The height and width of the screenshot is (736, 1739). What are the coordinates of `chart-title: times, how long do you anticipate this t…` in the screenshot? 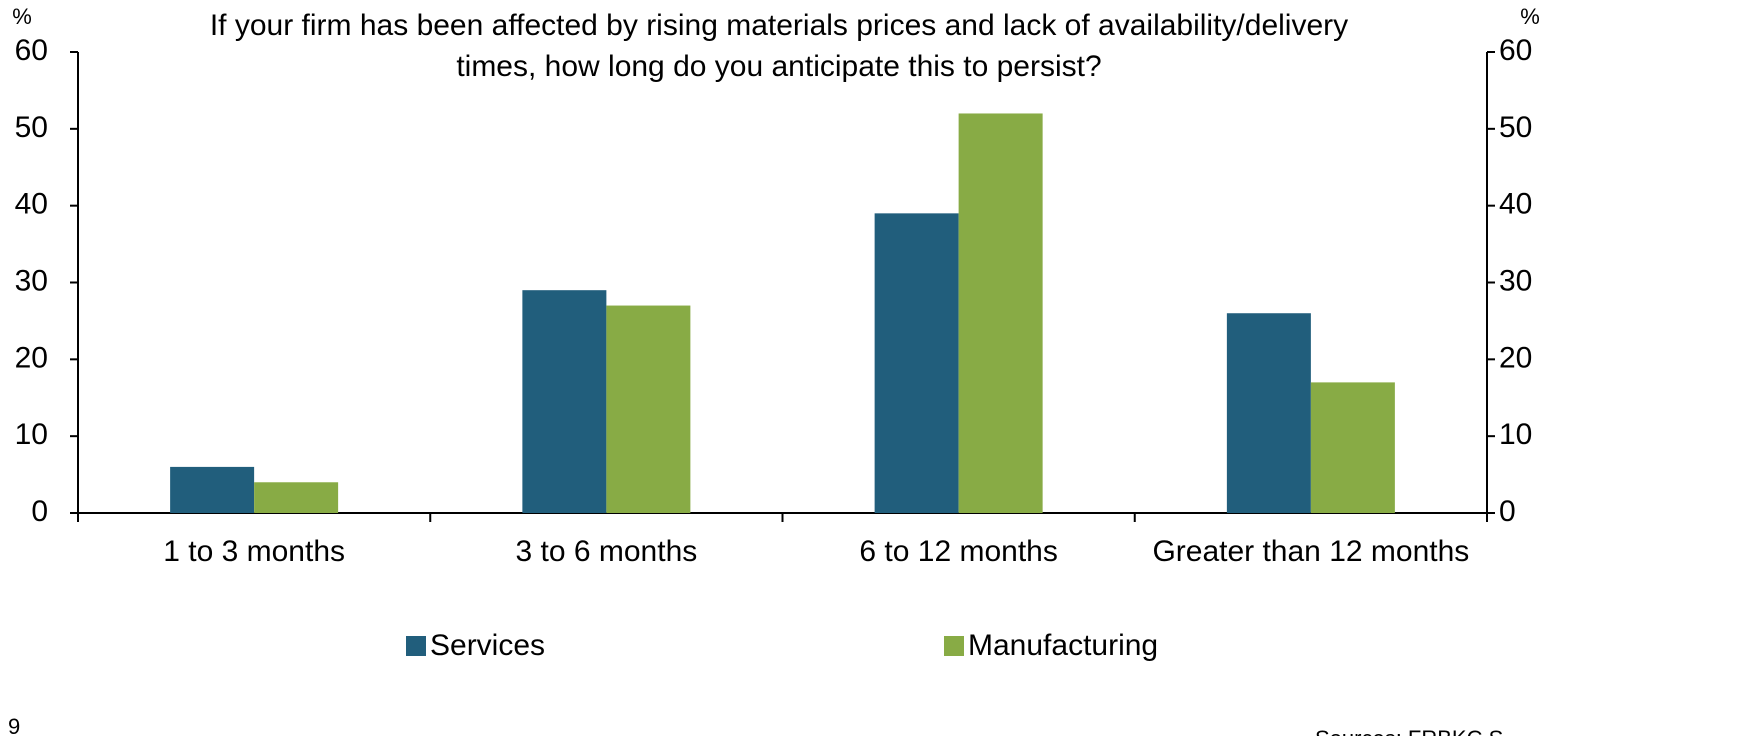 It's located at (778, 66).